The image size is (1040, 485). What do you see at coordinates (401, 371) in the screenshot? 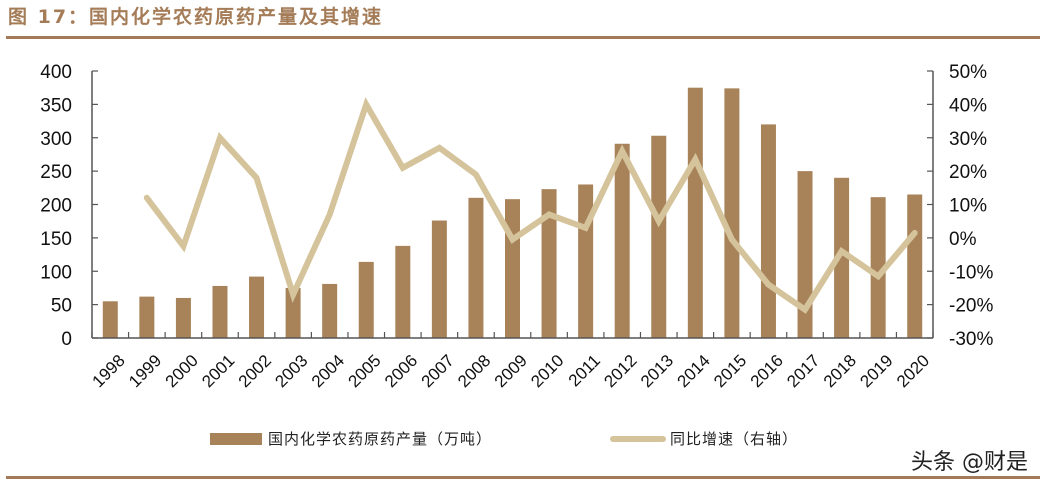
I see `x-tick-label: 2006` at bounding box center [401, 371].